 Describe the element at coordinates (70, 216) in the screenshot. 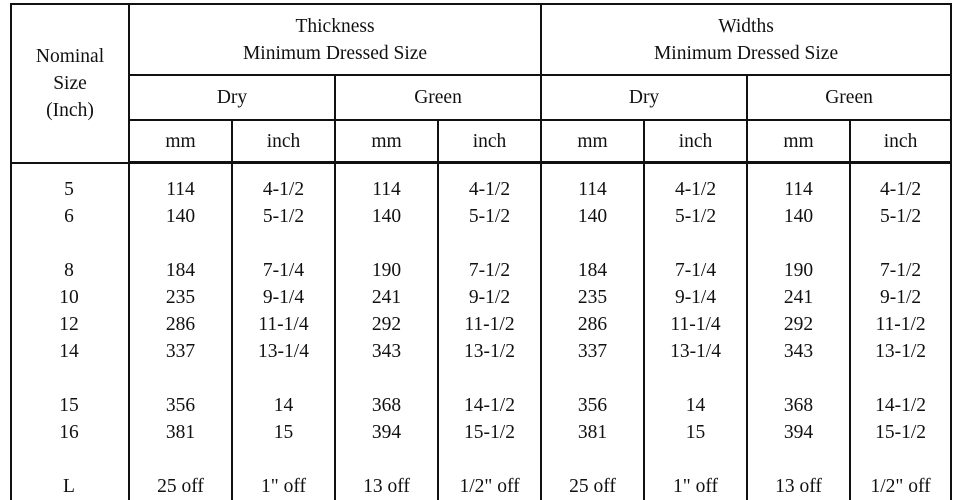

I see `nominal-size-cell: 6` at that location.